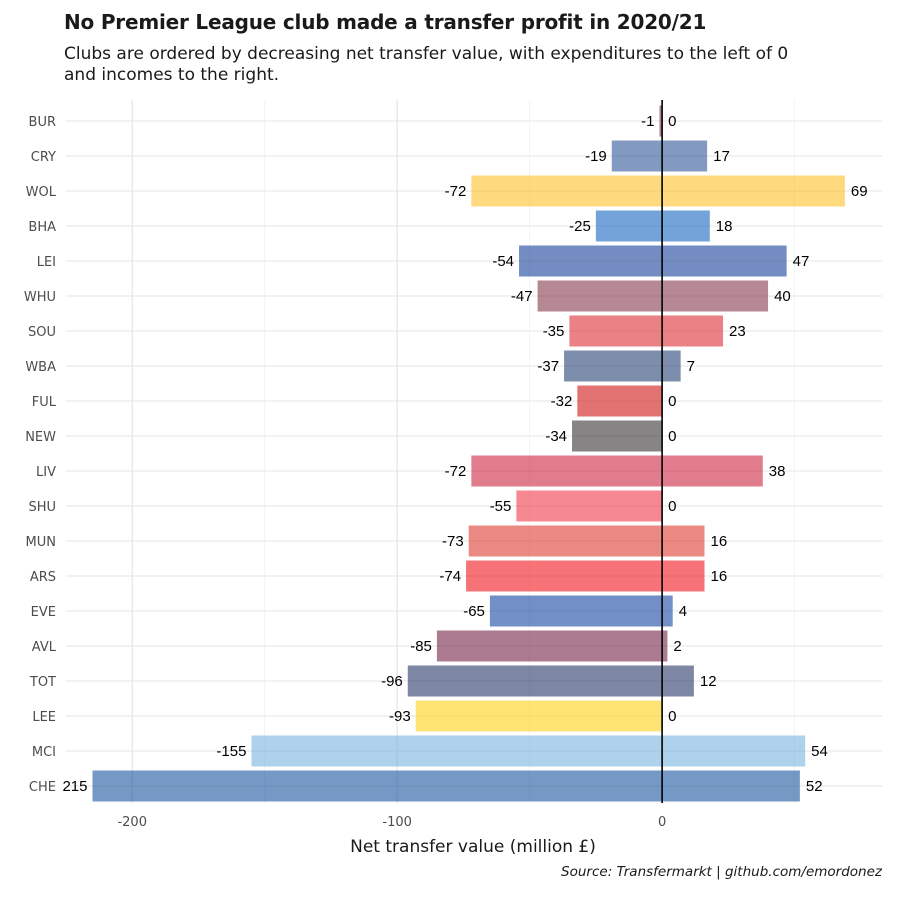 Image resolution: width=900 pixels, height=900 pixels. Describe the element at coordinates (453, 541) in the screenshot. I see `label-expenditure-mun: -73` at that location.